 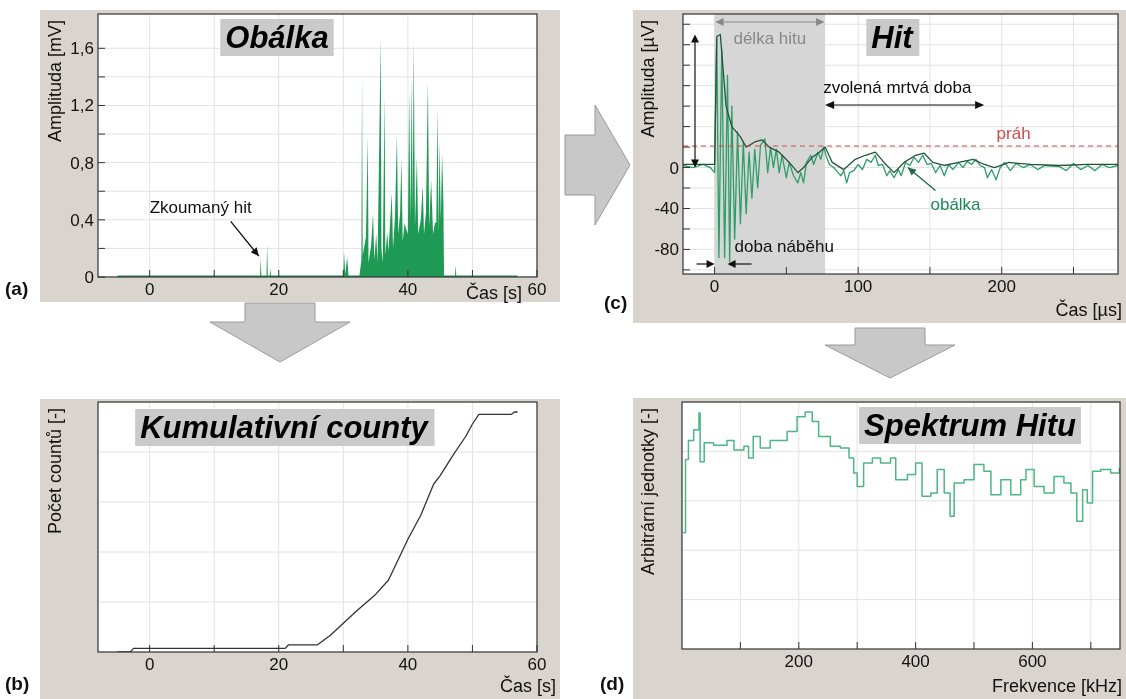 I want to click on y-axis-title: Počet countů [-], so click(x=55, y=471).